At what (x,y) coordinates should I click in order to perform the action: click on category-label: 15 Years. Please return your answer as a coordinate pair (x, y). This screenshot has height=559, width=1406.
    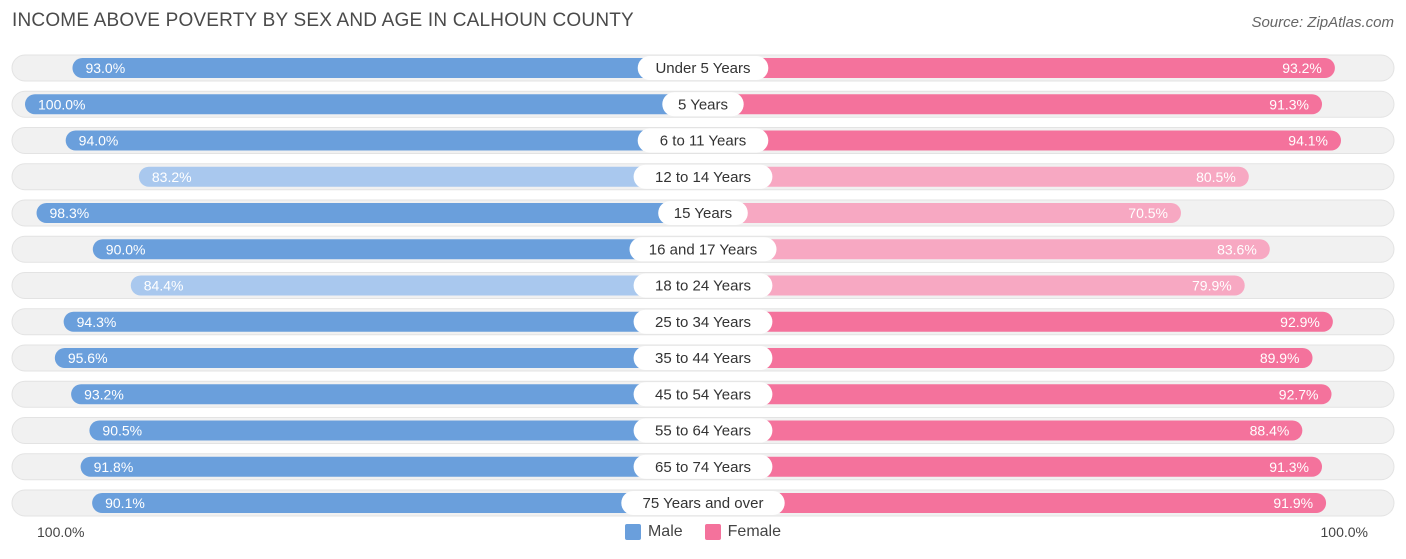
    Looking at the image, I should click on (703, 213).